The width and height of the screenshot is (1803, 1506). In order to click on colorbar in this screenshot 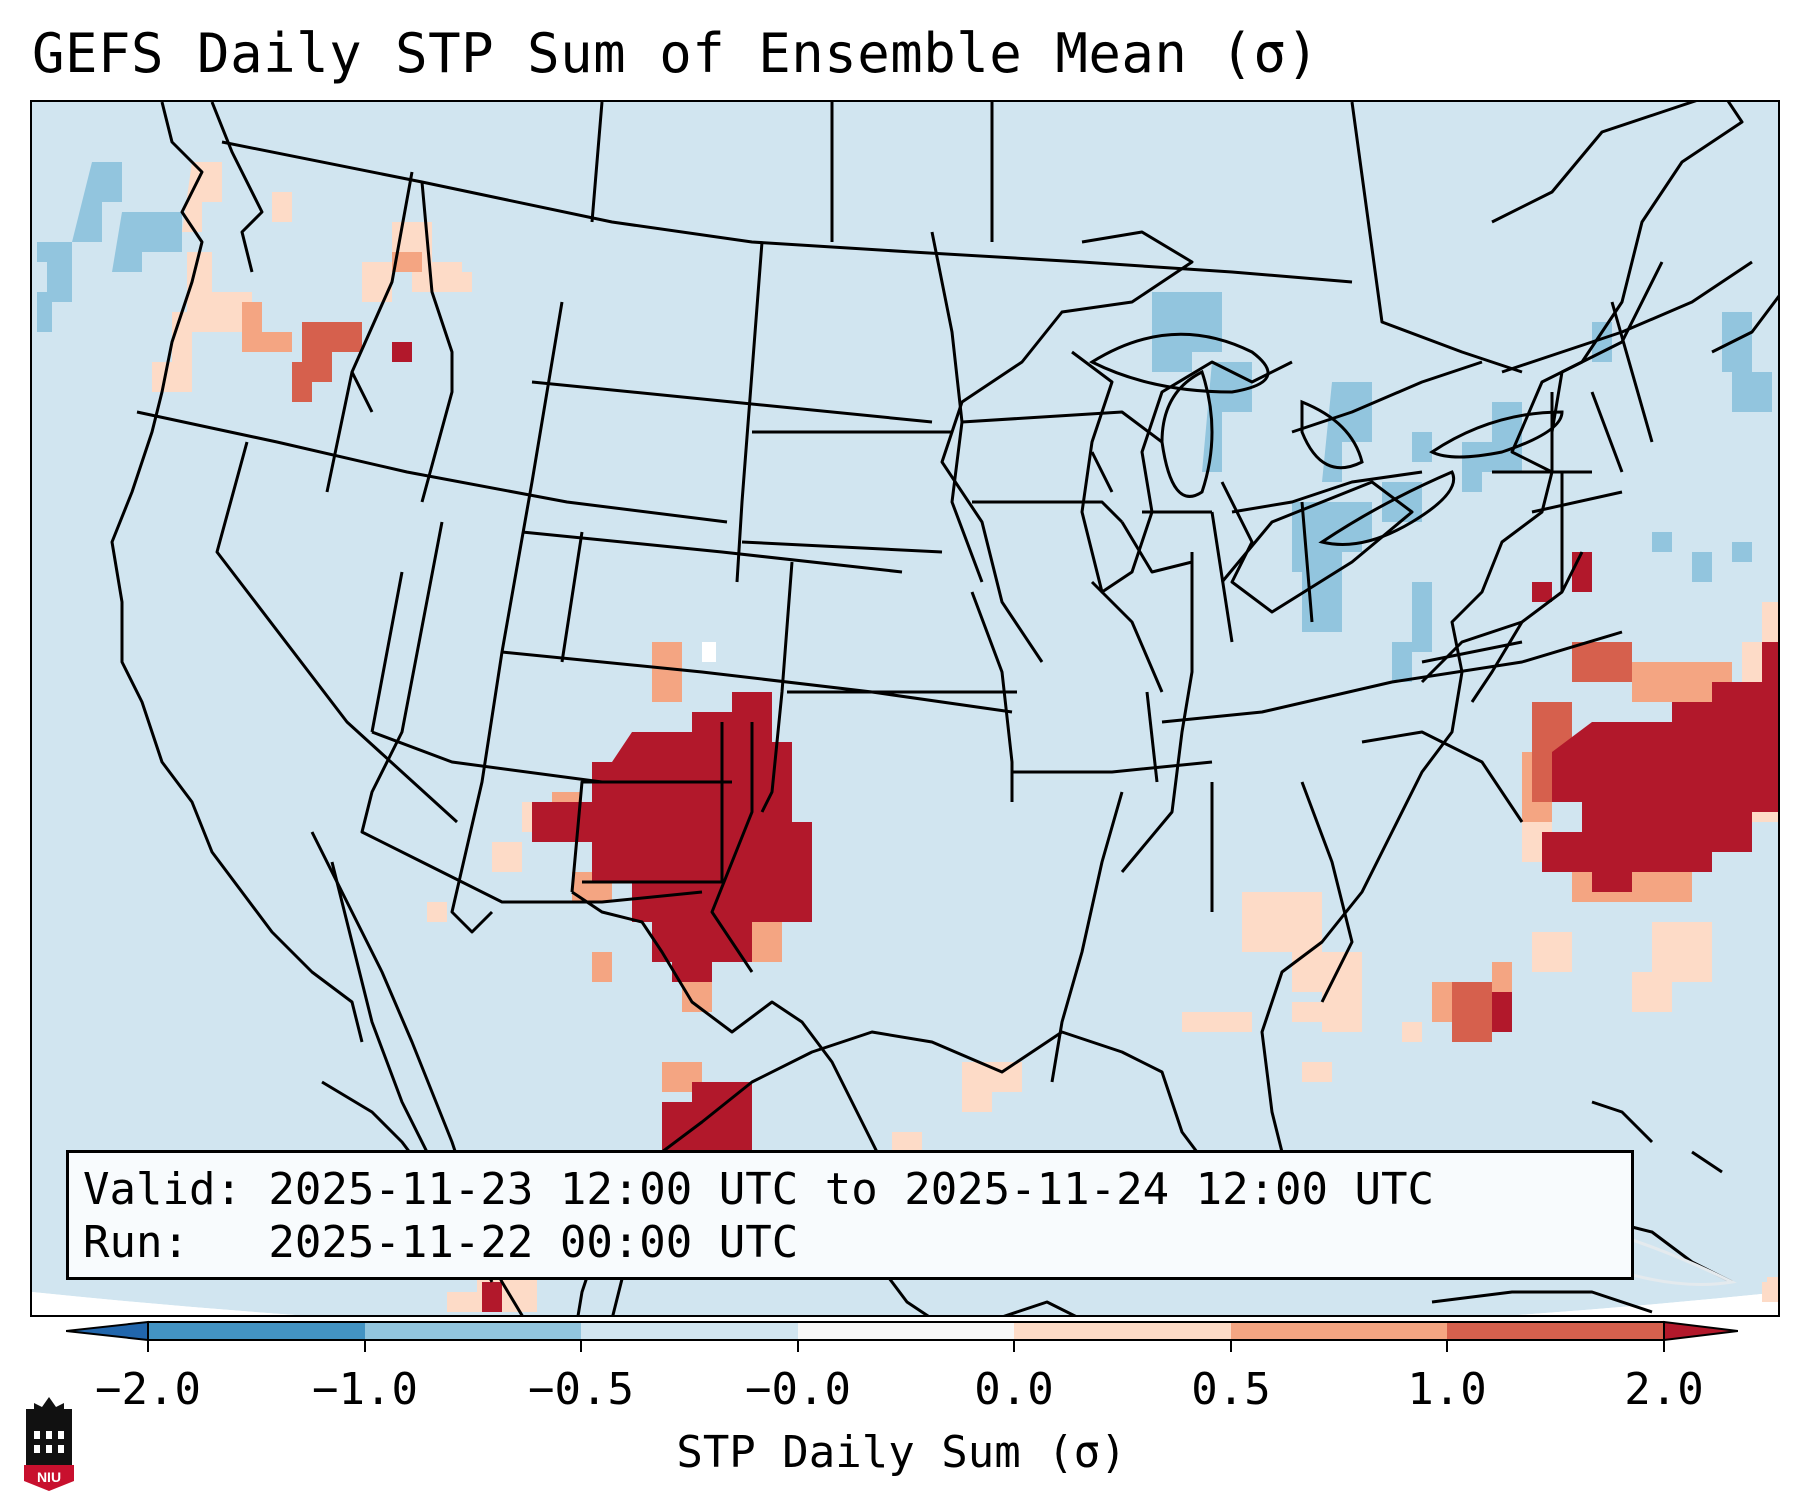, I will do `click(902, 1336)`.